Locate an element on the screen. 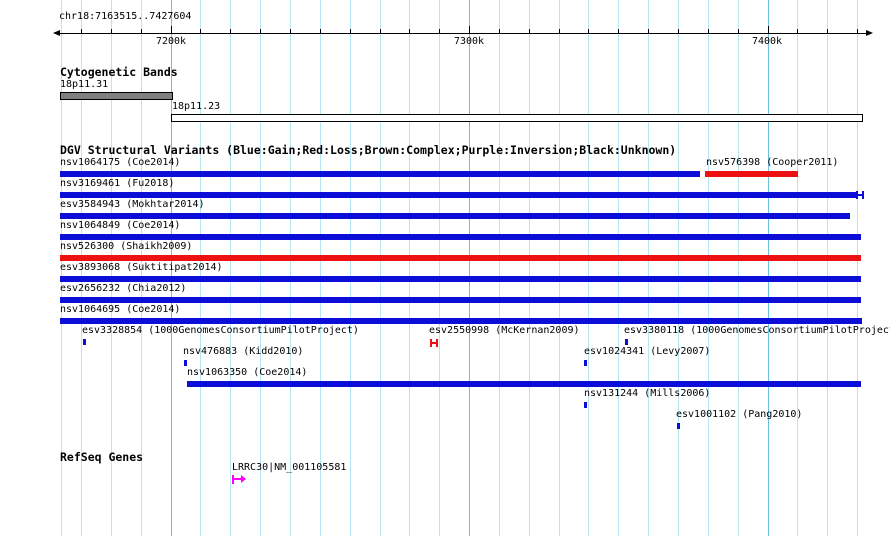 Image resolution: width=890 pixels, height=536 pixels. ruler-tick-label: 7200k is located at coordinates (171, 41).